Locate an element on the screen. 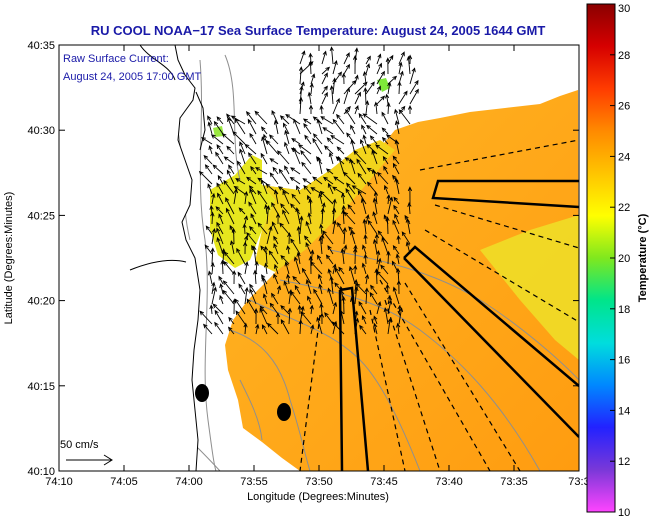 The image size is (651, 518). colorbar-tick-label: 16 is located at coordinates (624, 361).